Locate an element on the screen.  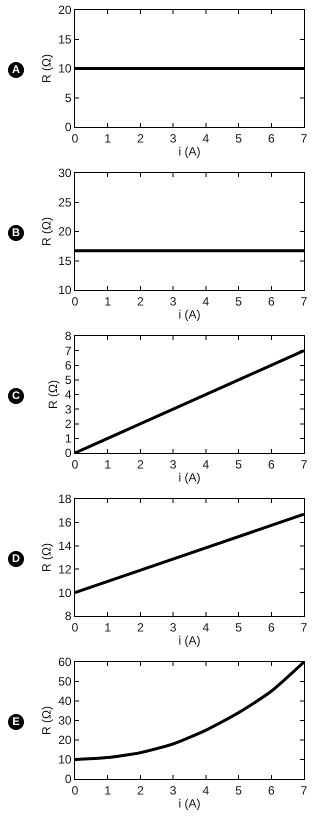
y-tick-label: 40 is located at coordinates (65, 701).